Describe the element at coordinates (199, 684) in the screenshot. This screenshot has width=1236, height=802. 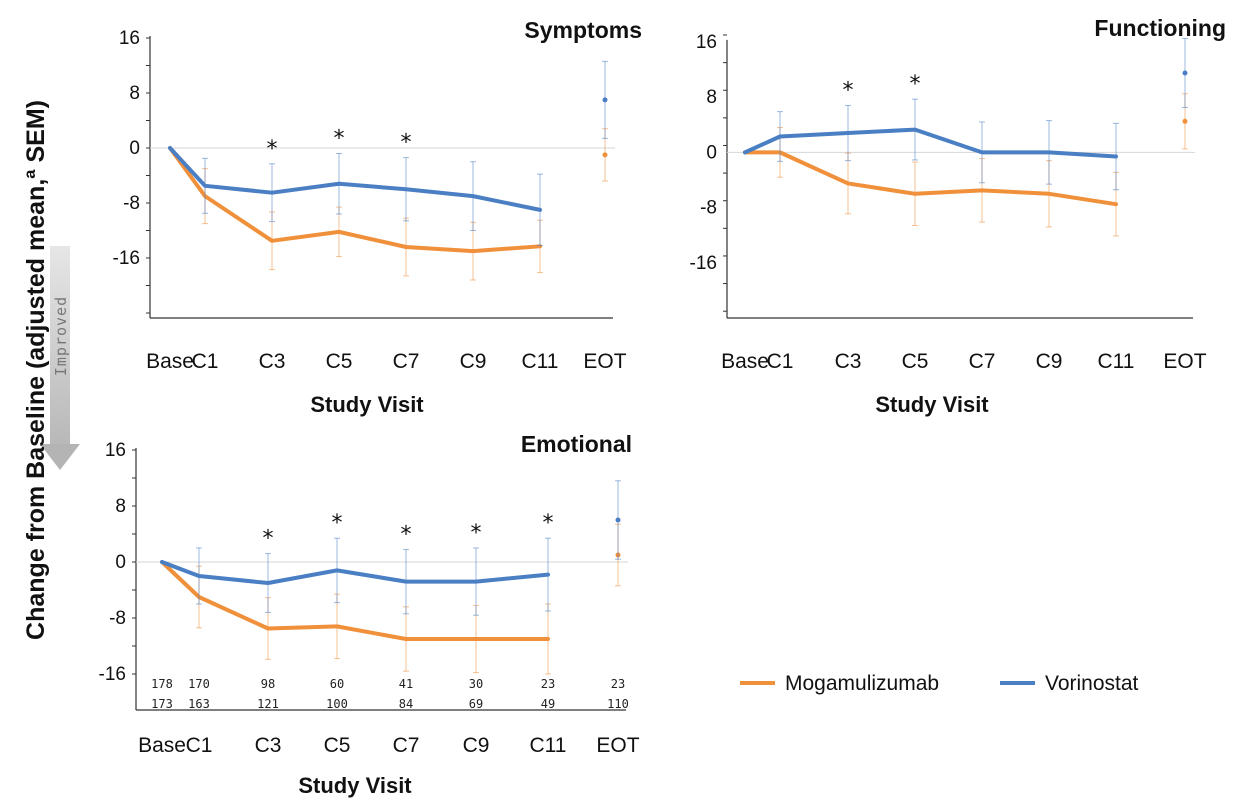
I see `n-at-risk-mogamulizumab-c1: 170` at that location.